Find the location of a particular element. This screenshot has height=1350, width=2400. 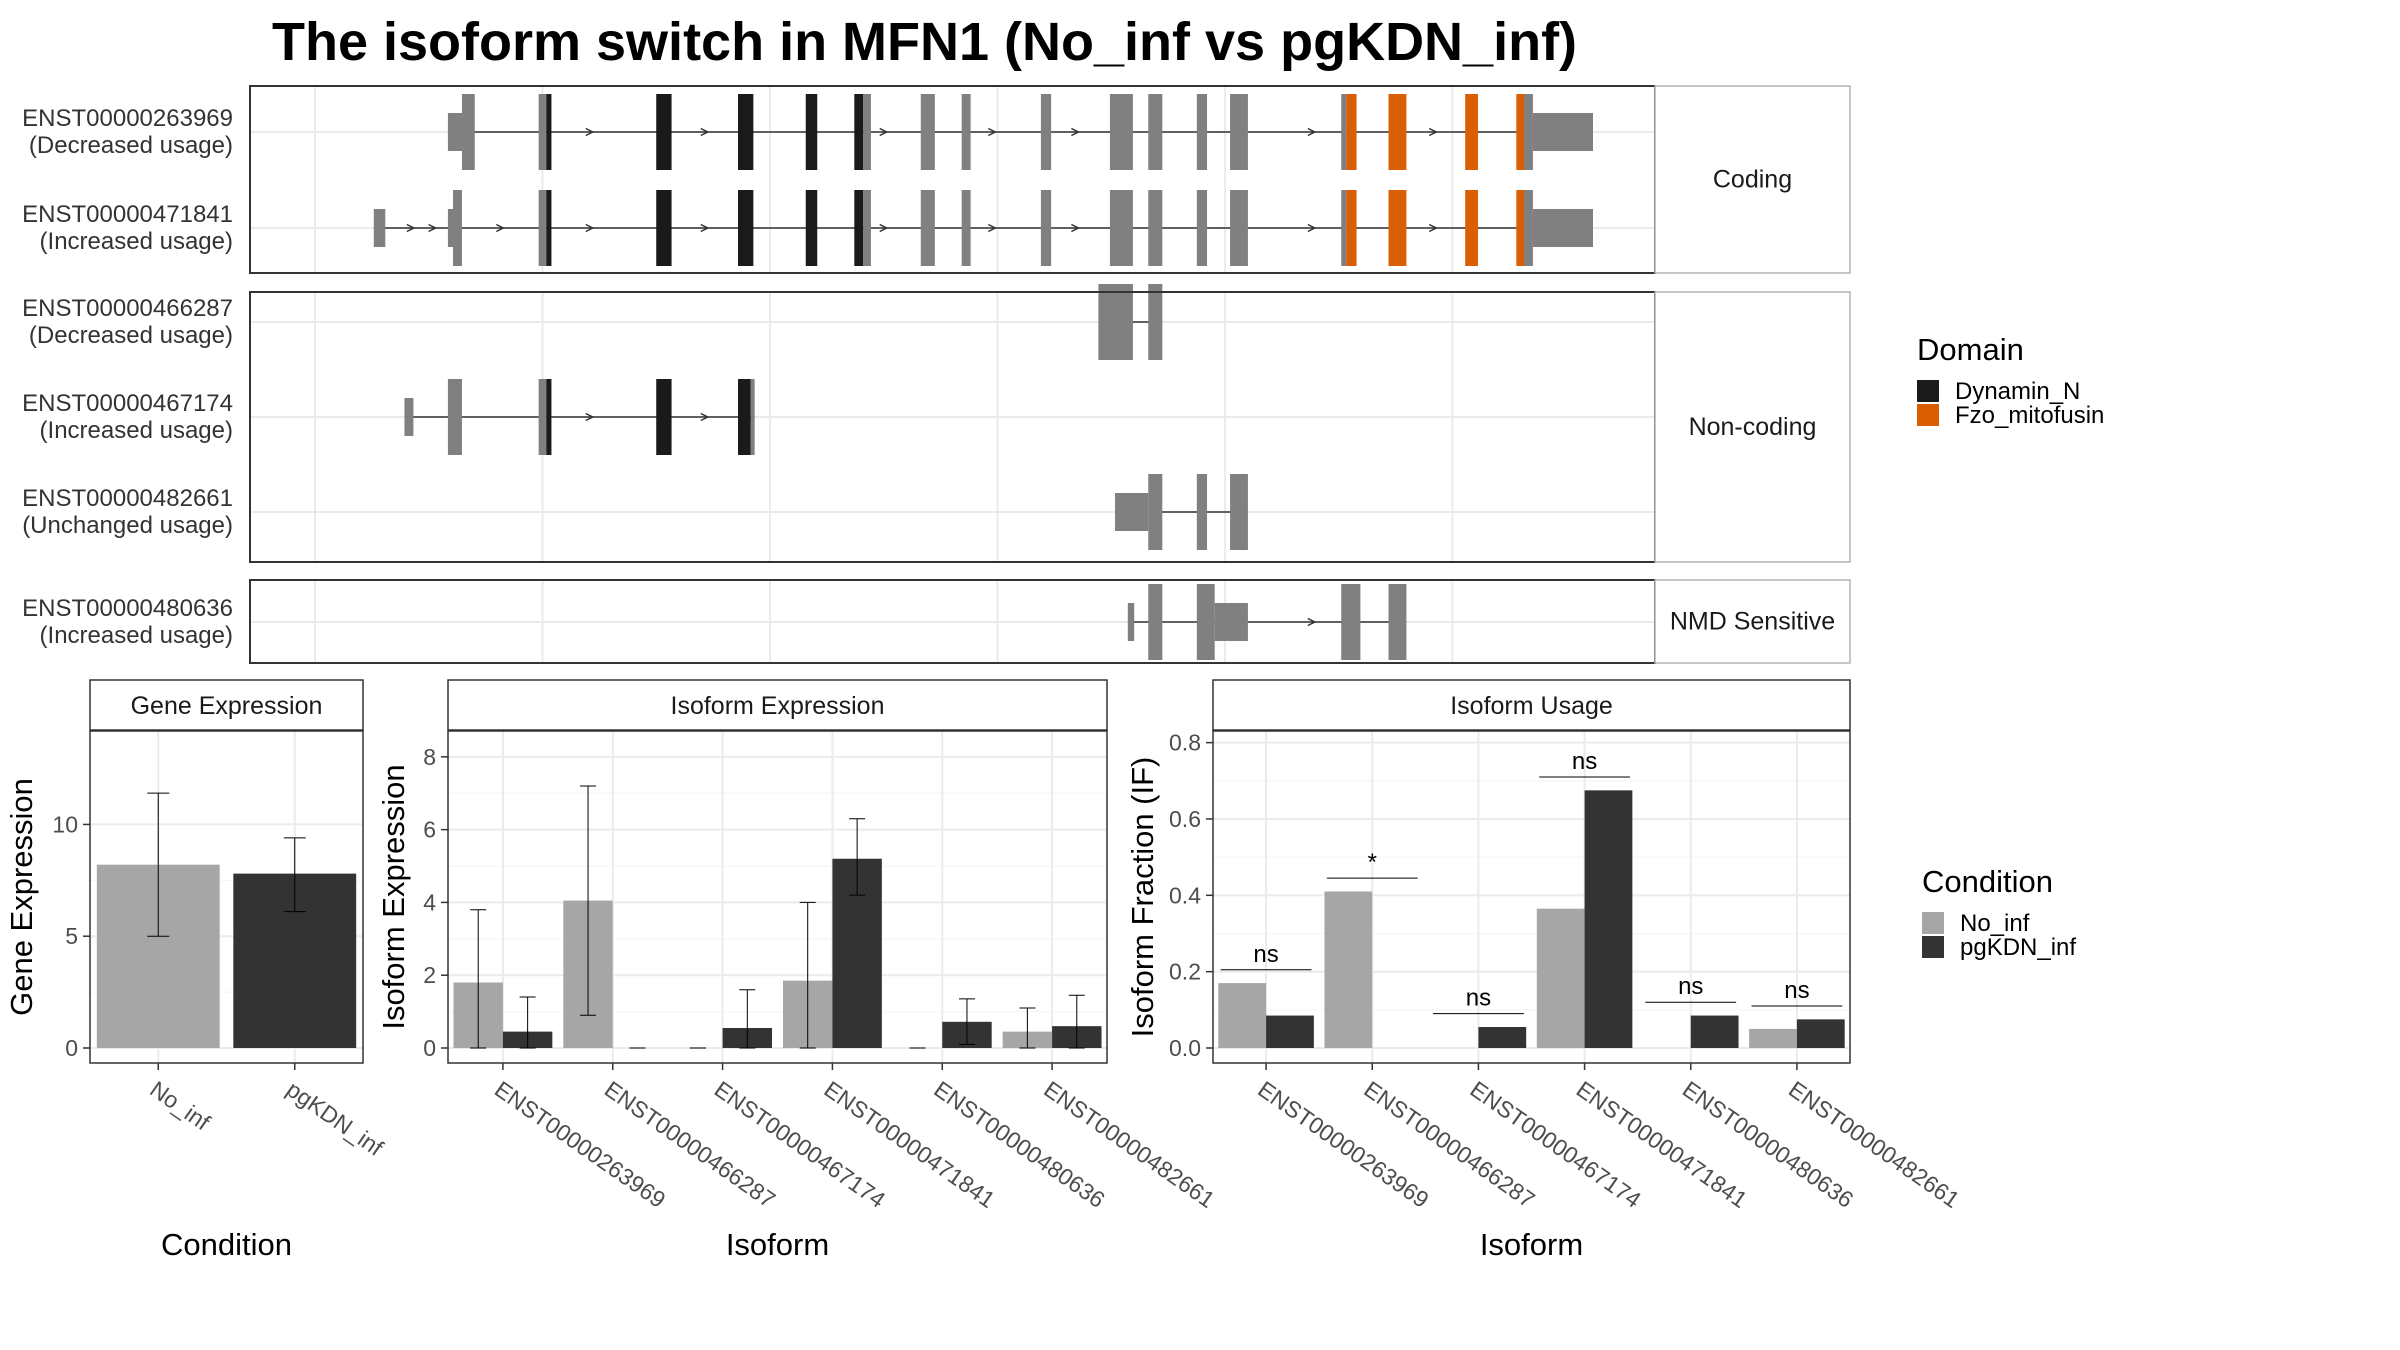

x-tick-label: ENST00000480636 is located at coordinates (1768, 1144).